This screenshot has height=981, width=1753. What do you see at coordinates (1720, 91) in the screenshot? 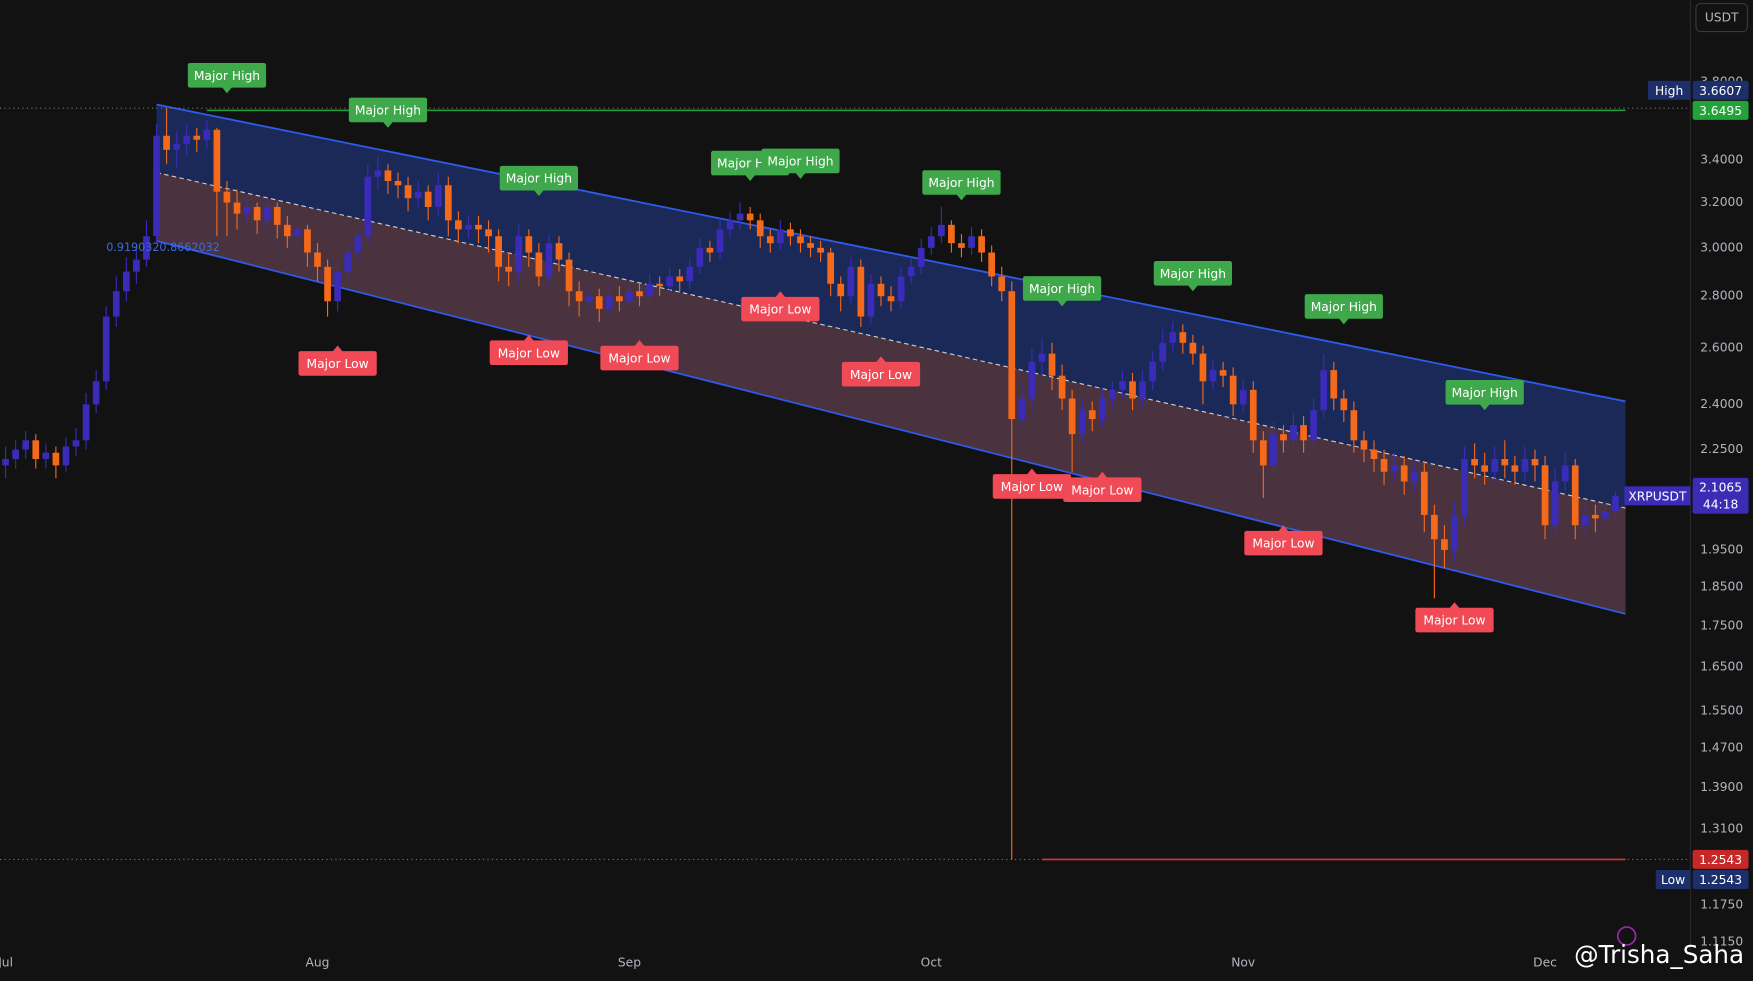
I see `price-tag-value: 3.6607` at bounding box center [1720, 91].